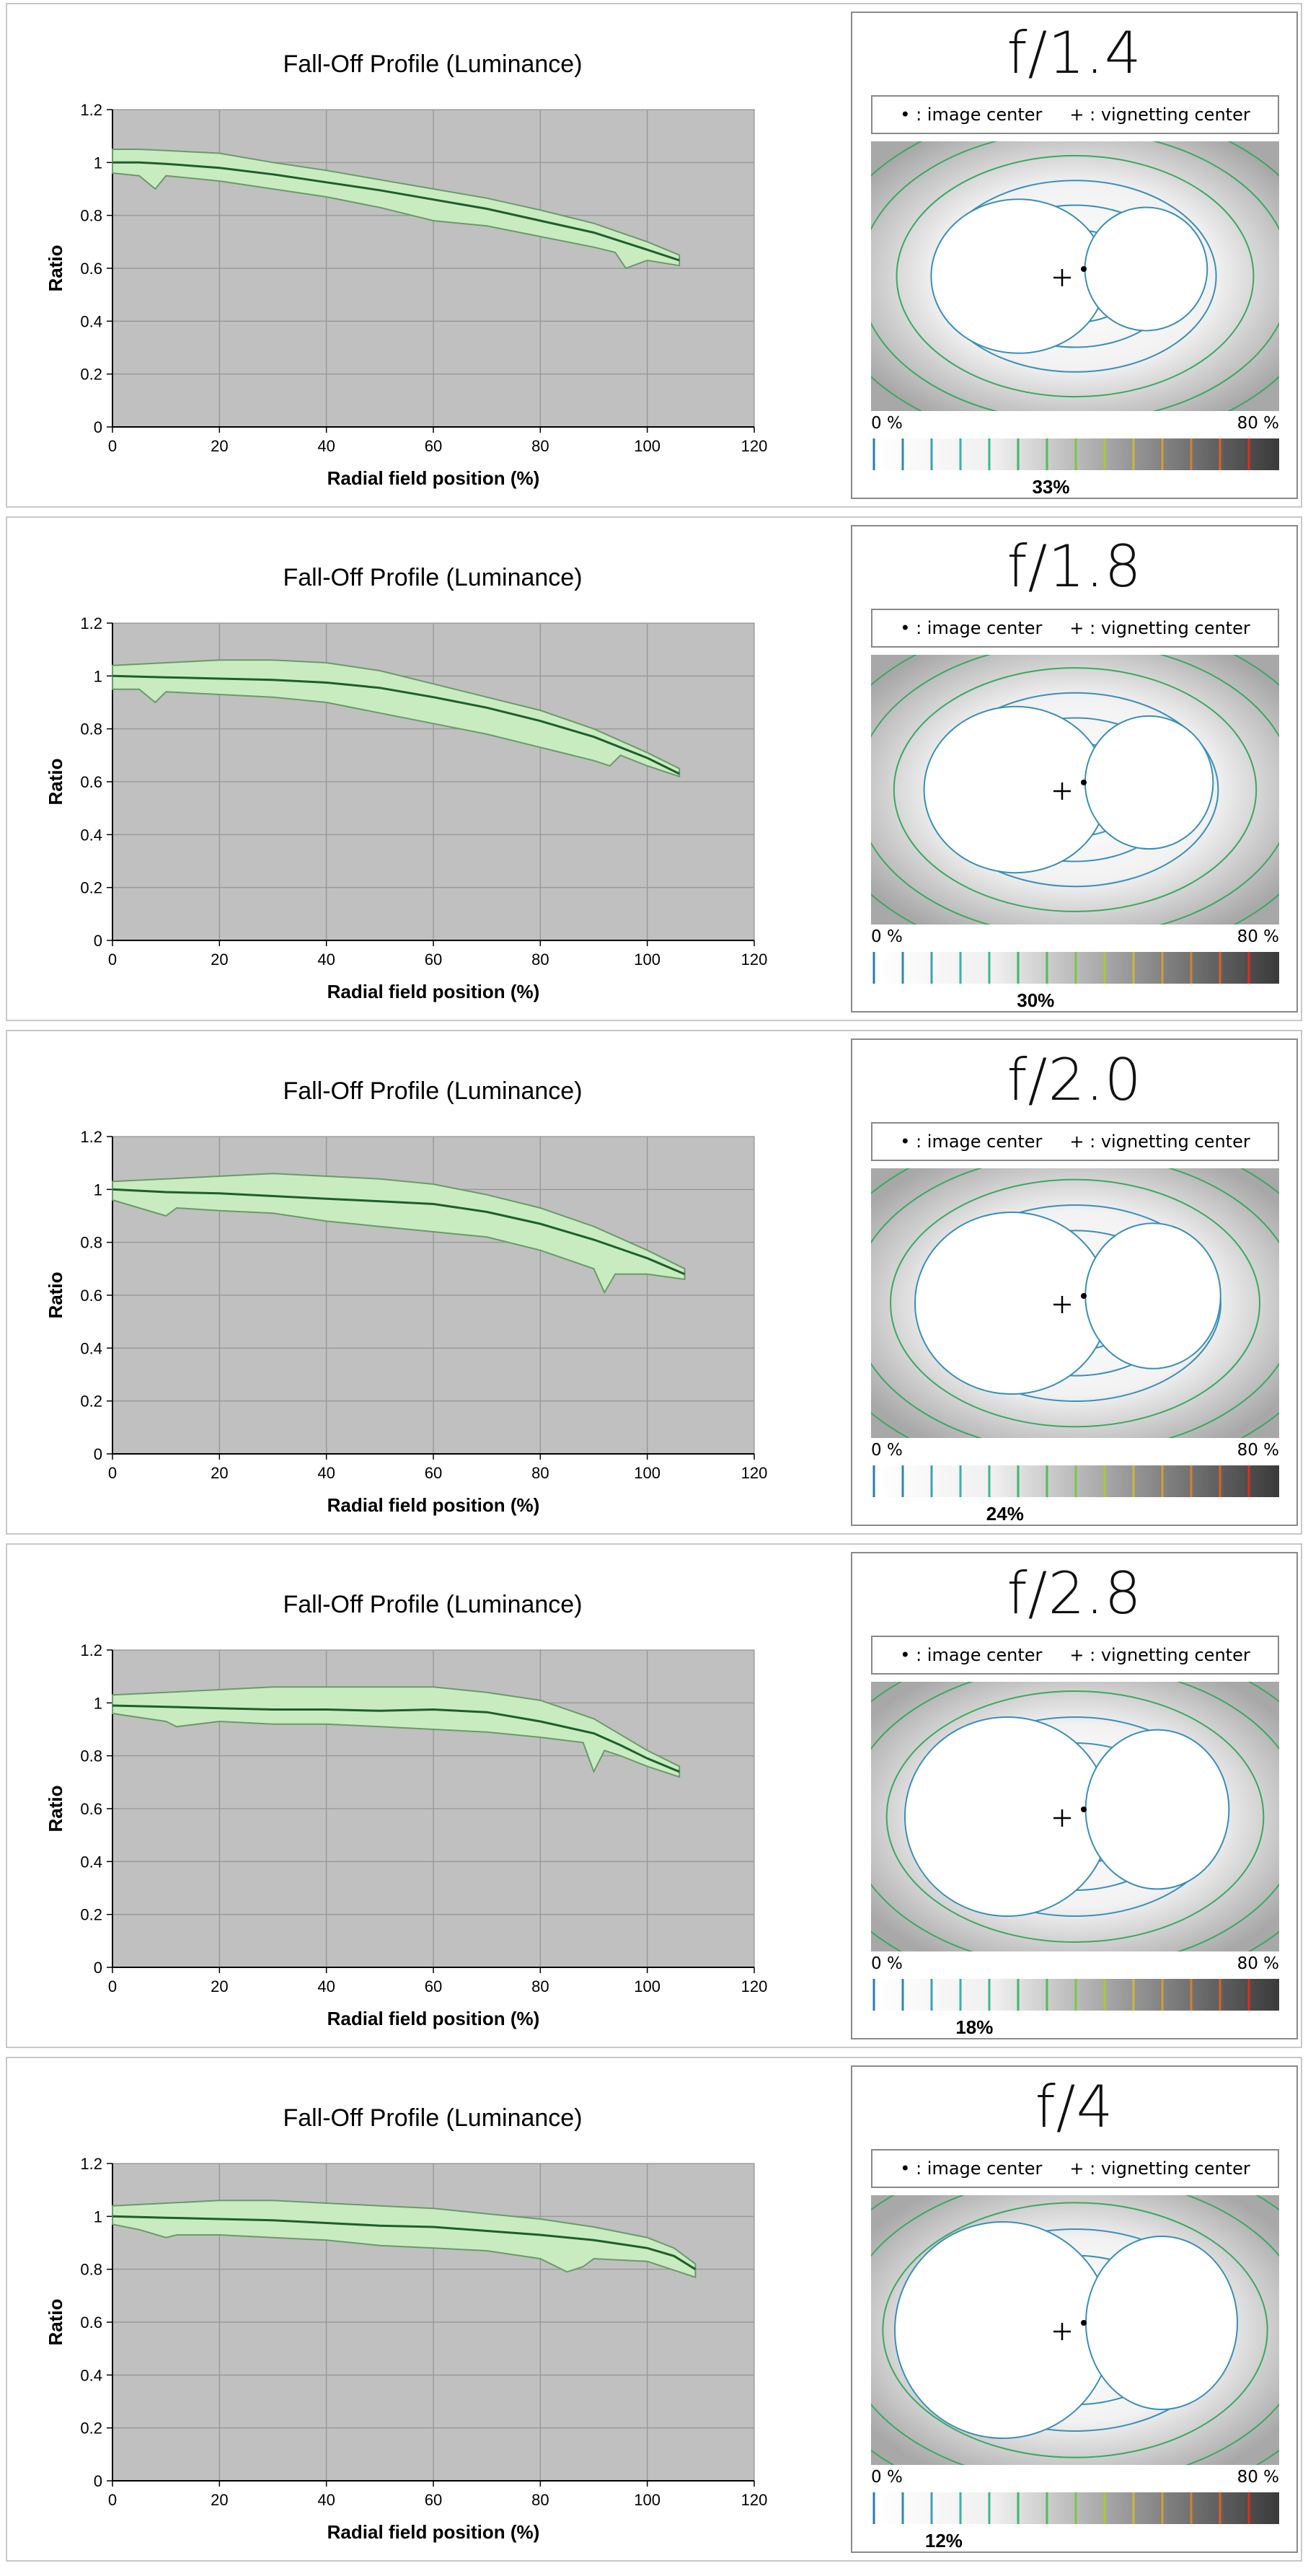 The image size is (1308, 2576). I want to click on aperture-label: f/2.8, so click(1074, 1593).